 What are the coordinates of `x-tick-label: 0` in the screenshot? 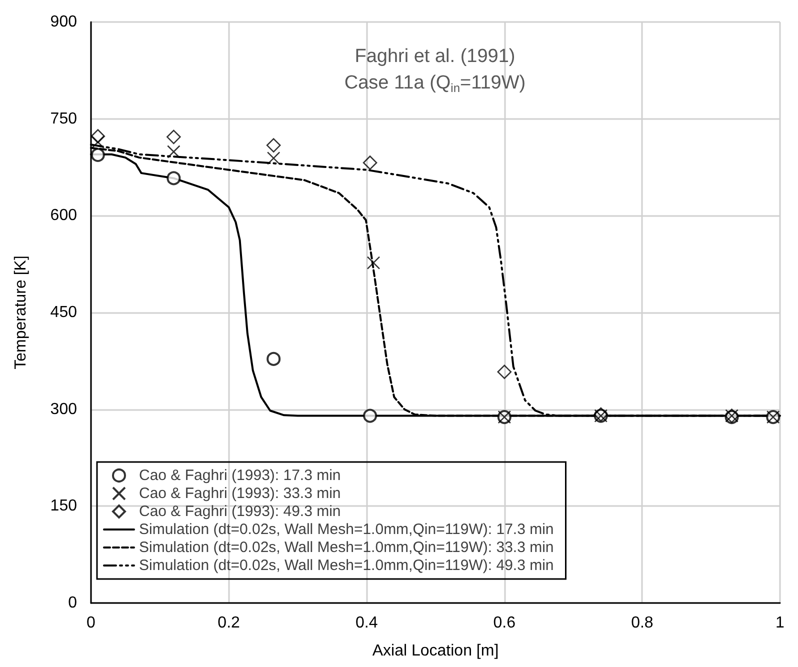 It's located at (91, 623).